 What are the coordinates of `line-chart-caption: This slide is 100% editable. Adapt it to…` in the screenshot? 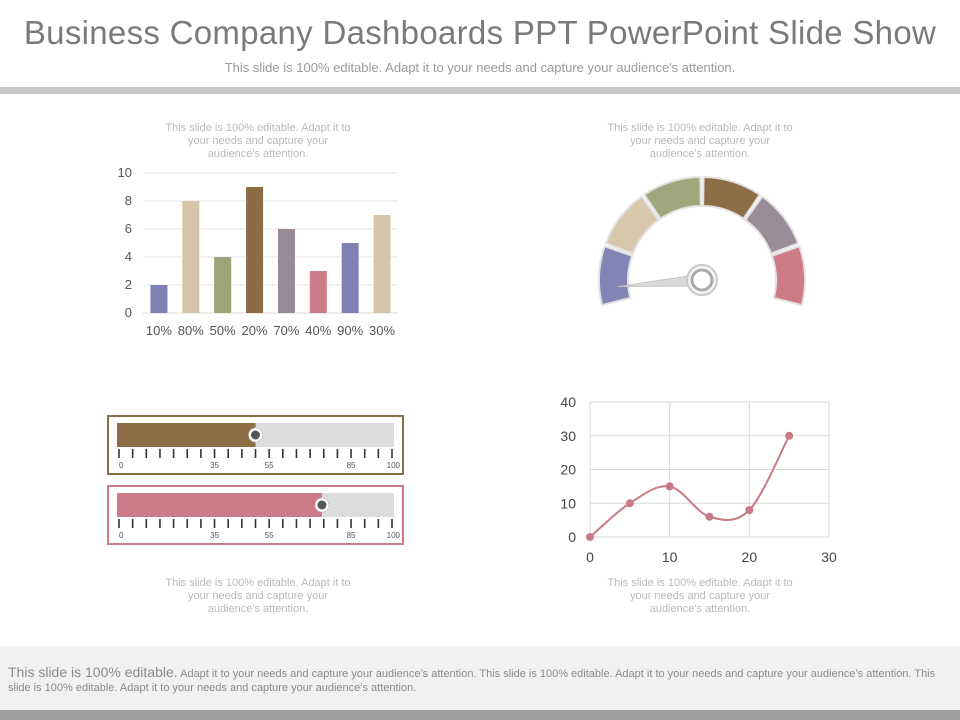 It's located at (700, 596).